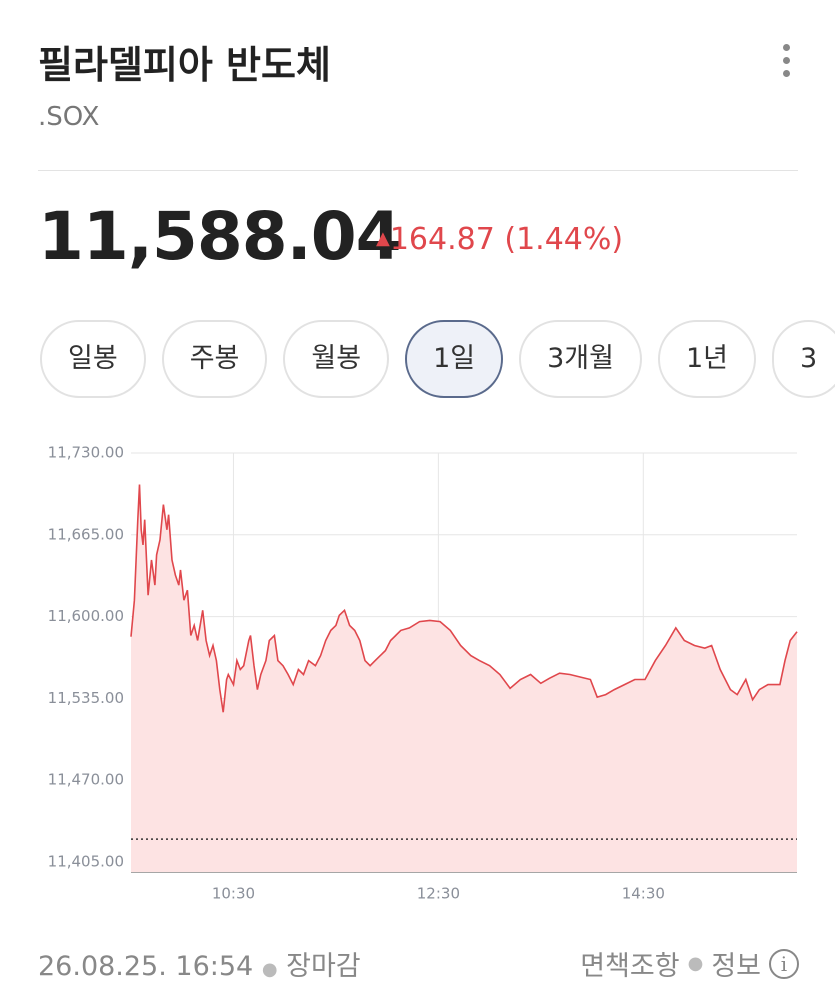  I want to click on disclaimer: 면책조항, so click(630, 966).